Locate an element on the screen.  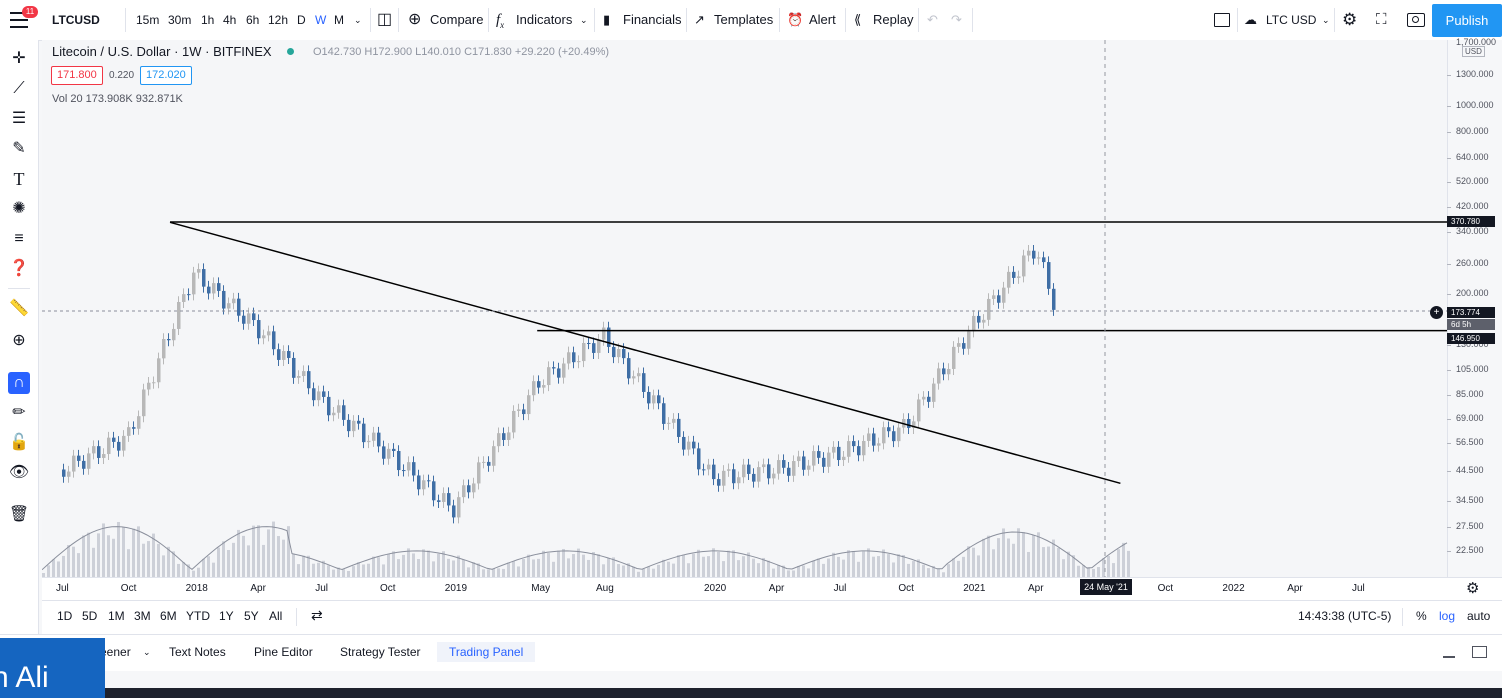
gear-icon: ⚙ is located at coordinates (1350, 19).